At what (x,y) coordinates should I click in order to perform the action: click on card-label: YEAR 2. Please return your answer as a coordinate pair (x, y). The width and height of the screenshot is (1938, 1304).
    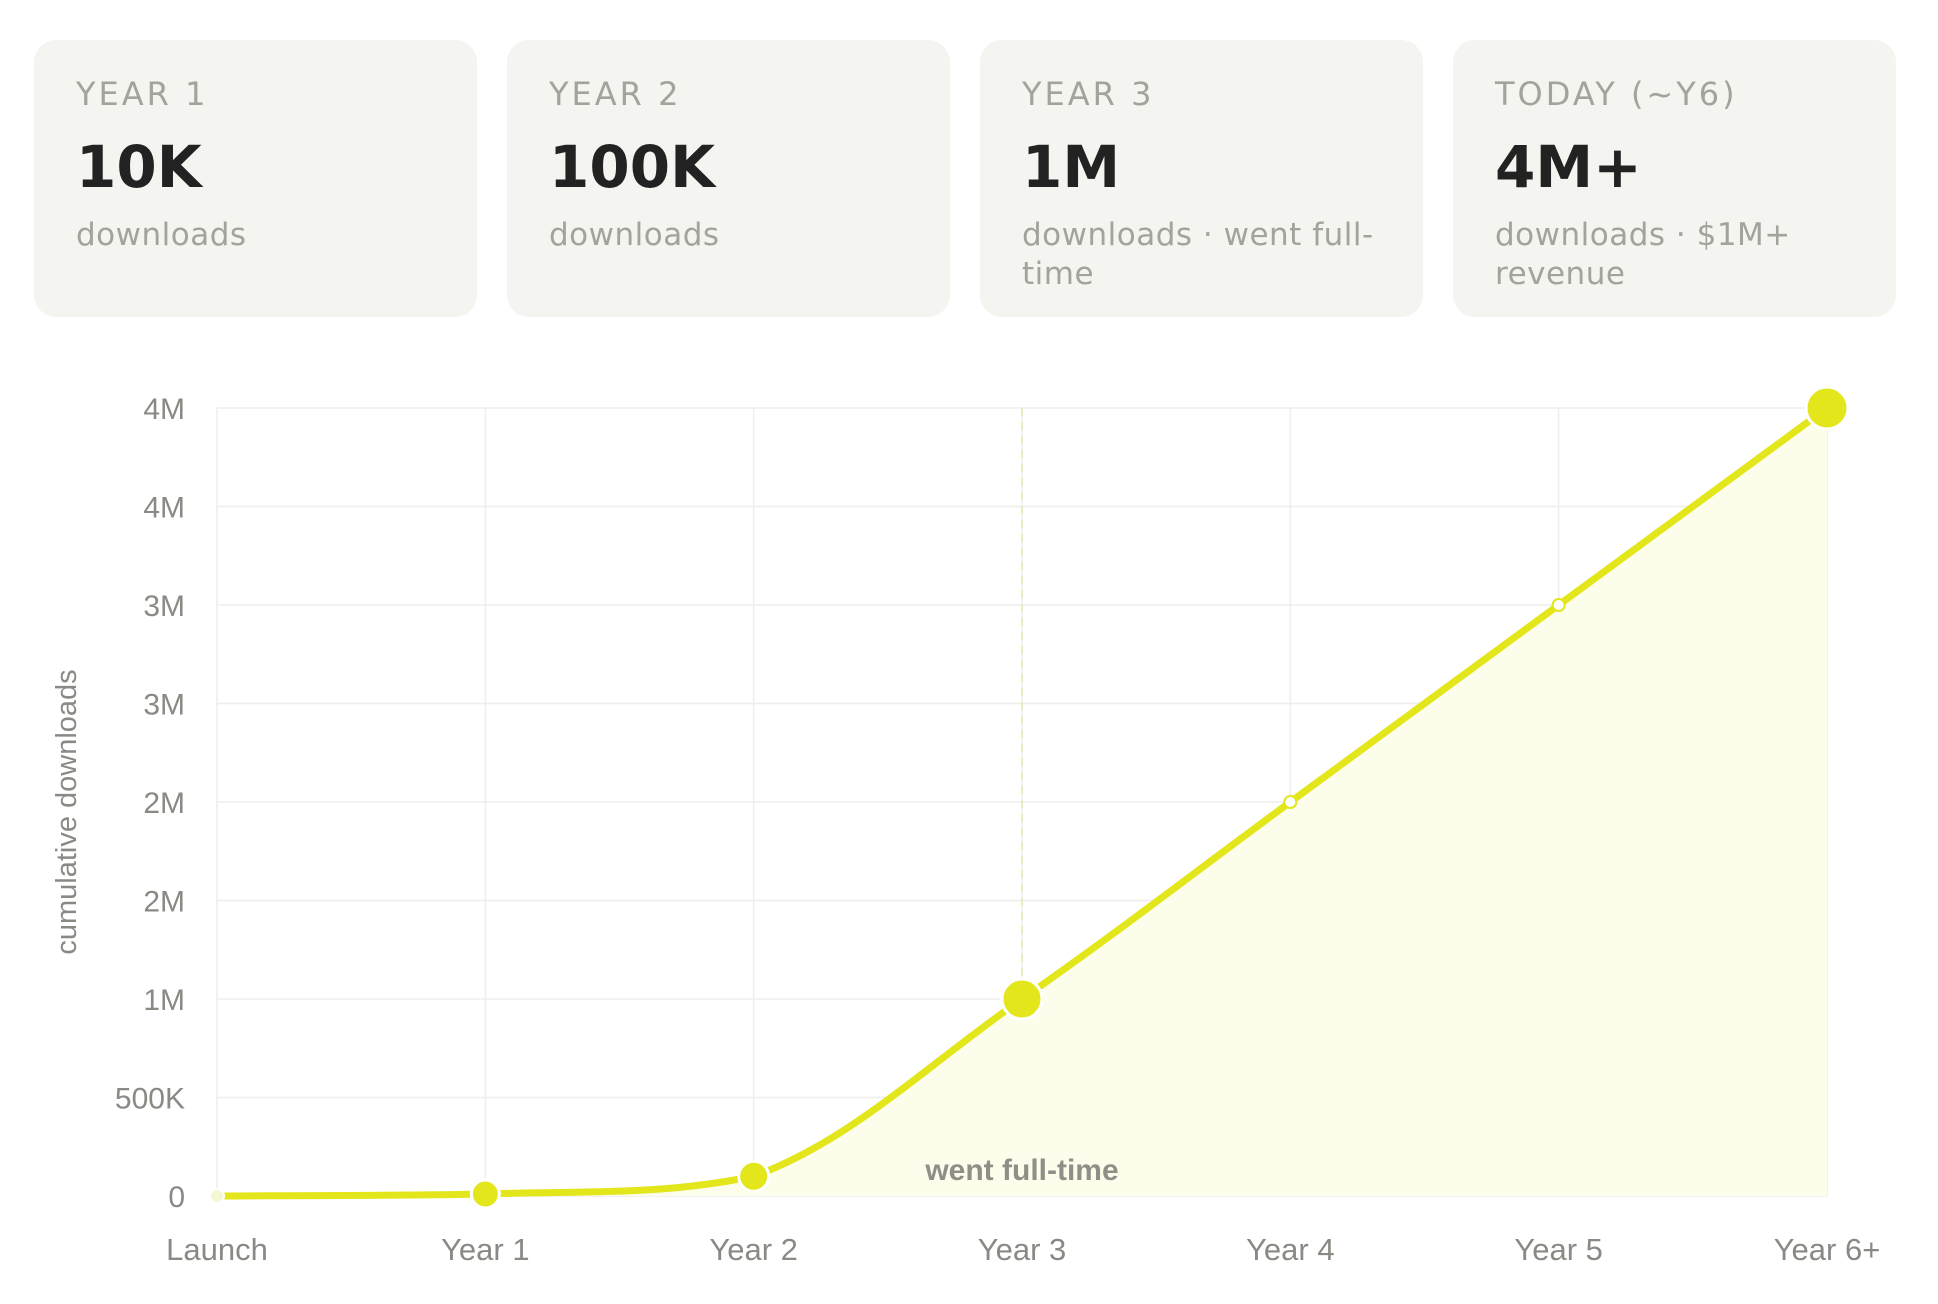
    Looking at the image, I should click on (615, 94).